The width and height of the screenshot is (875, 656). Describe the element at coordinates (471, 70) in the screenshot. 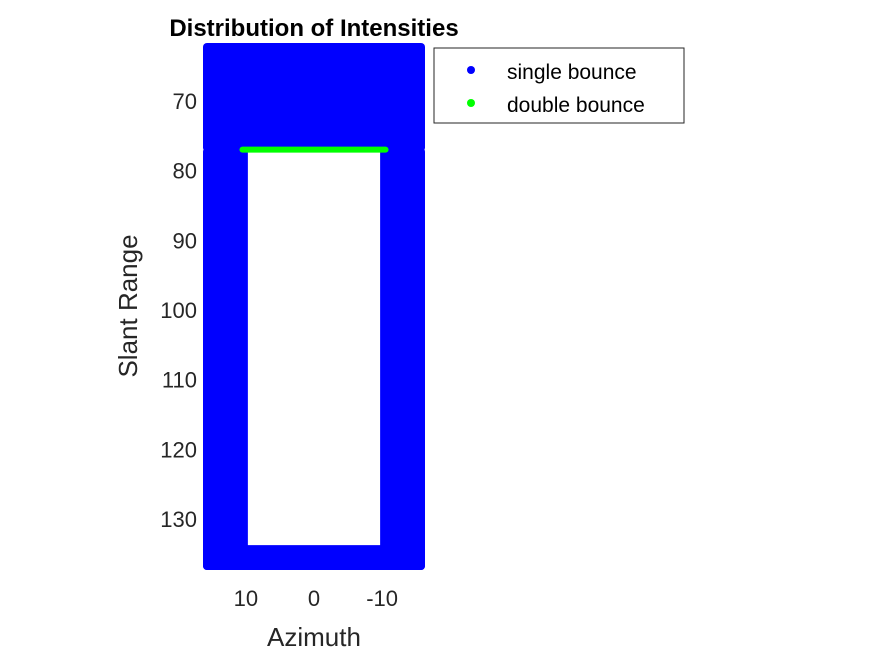

I see `legend-marker-single-bounce` at that location.